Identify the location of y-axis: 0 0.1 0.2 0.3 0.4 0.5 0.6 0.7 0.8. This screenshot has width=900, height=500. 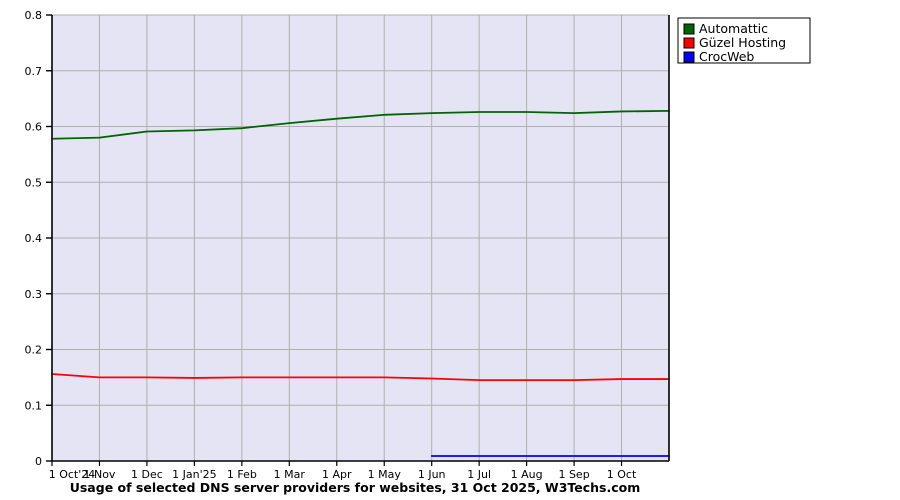
(38, 238).